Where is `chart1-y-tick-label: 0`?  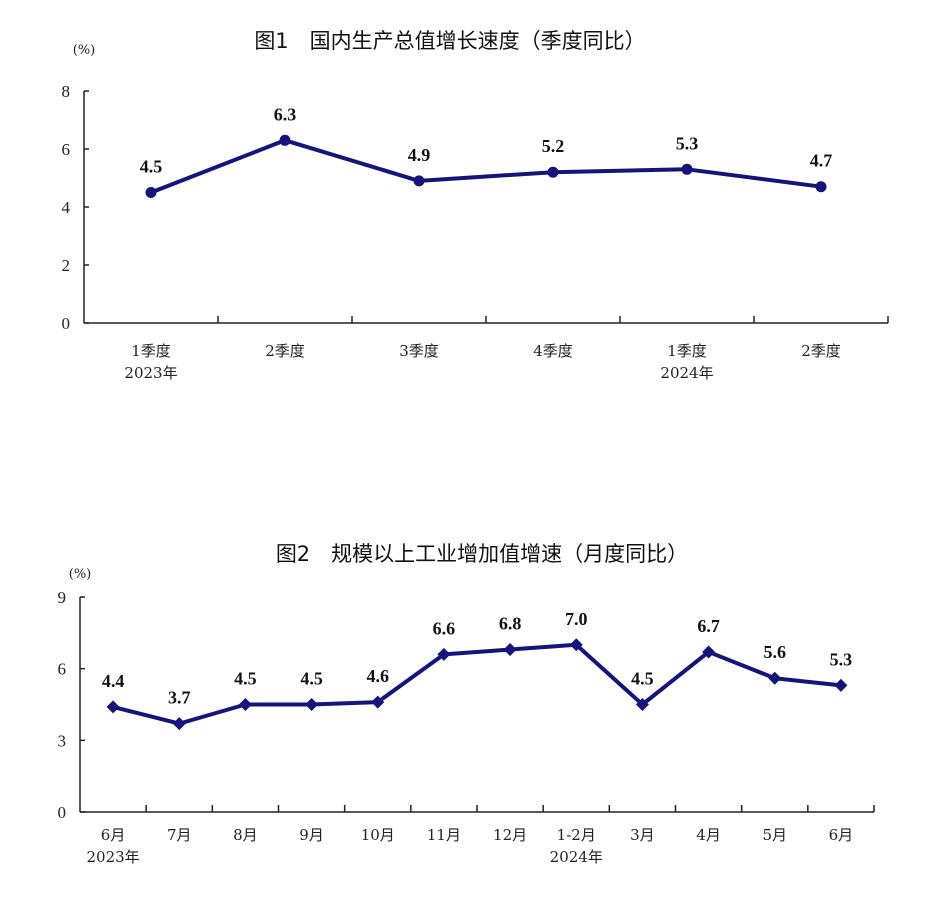 chart1-y-tick-label: 0 is located at coordinates (66, 323).